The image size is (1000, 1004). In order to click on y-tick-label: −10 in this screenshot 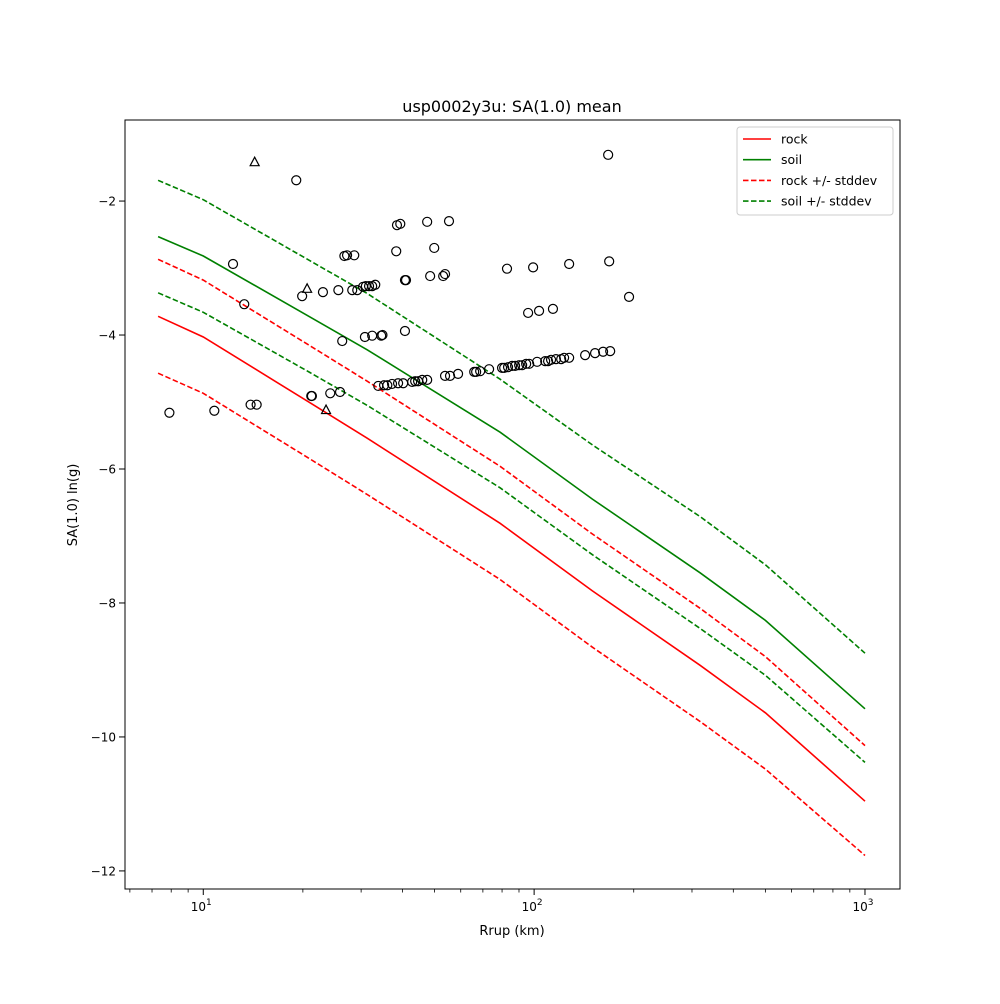, I will do `click(103, 737)`.